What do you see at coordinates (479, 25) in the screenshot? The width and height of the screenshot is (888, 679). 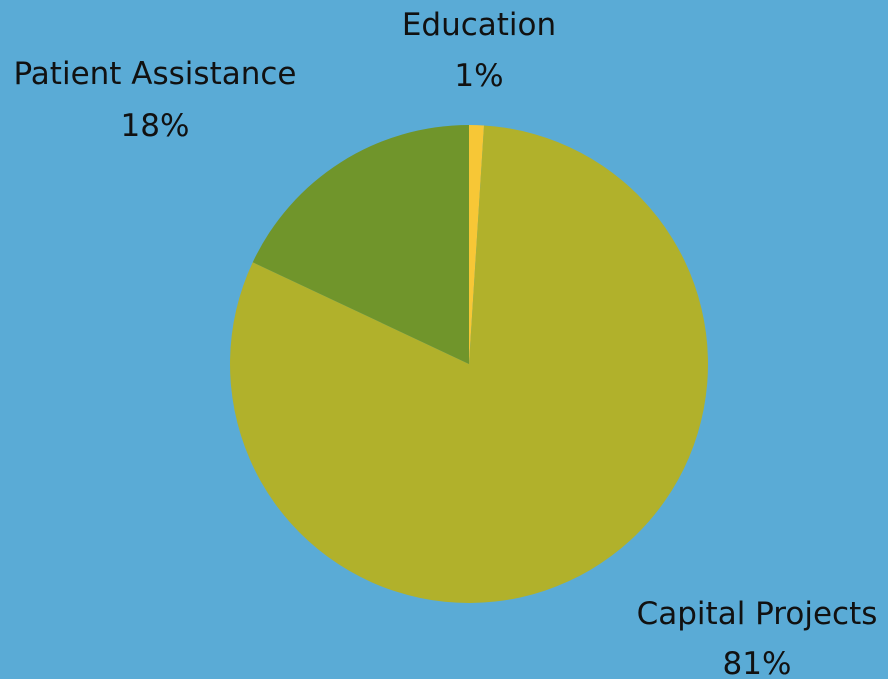 I see `slice-name-education: Education` at bounding box center [479, 25].